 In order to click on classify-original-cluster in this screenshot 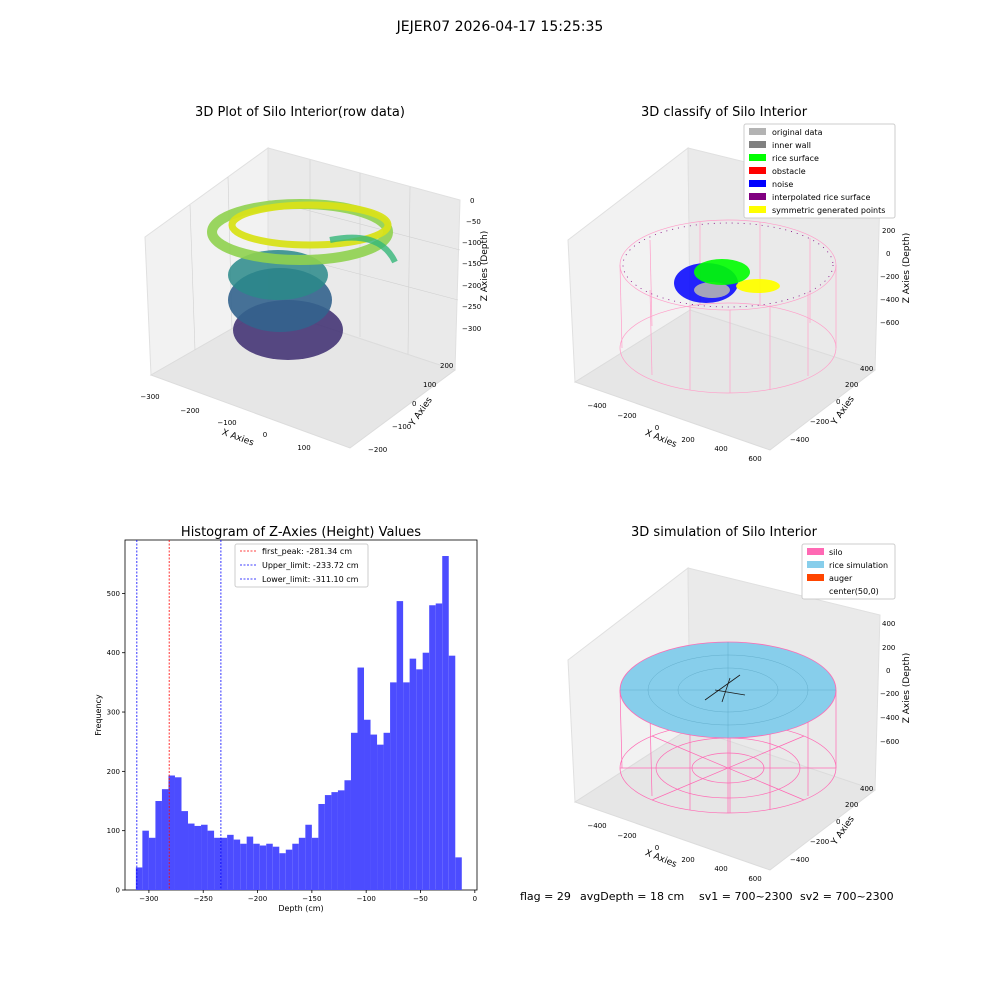, I will do `click(712, 290)`.